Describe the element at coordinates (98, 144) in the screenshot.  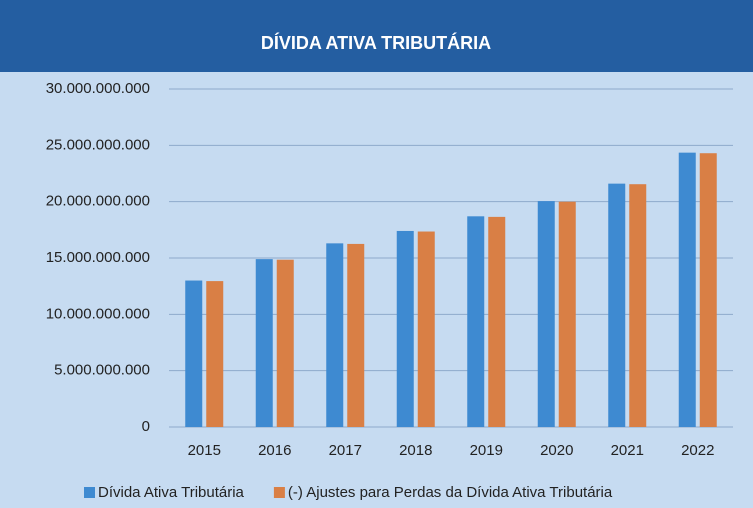
I see `y-tick-label: 25.000.000.000` at that location.